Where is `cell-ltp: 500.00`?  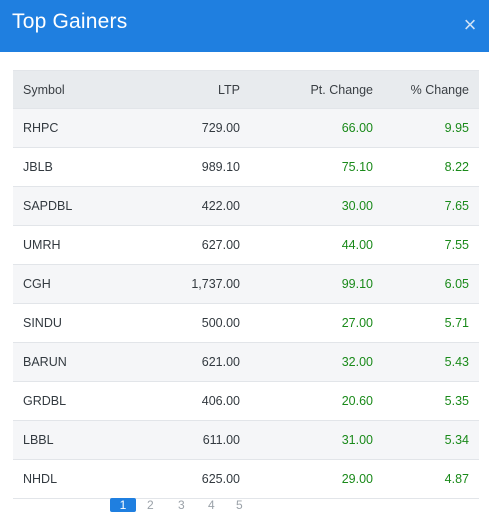 cell-ltp: 500.00 is located at coordinates (185, 323).